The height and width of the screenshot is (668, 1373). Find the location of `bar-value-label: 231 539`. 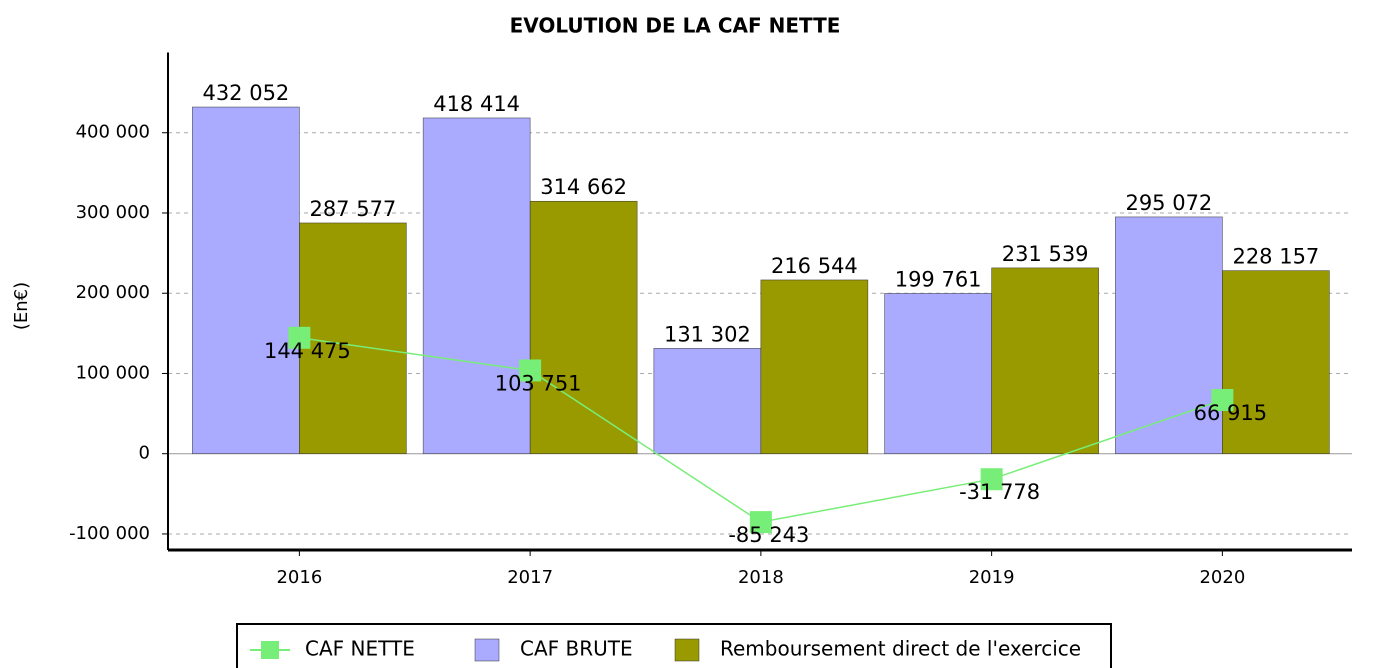

bar-value-label: 231 539 is located at coordinates (1045, 254).